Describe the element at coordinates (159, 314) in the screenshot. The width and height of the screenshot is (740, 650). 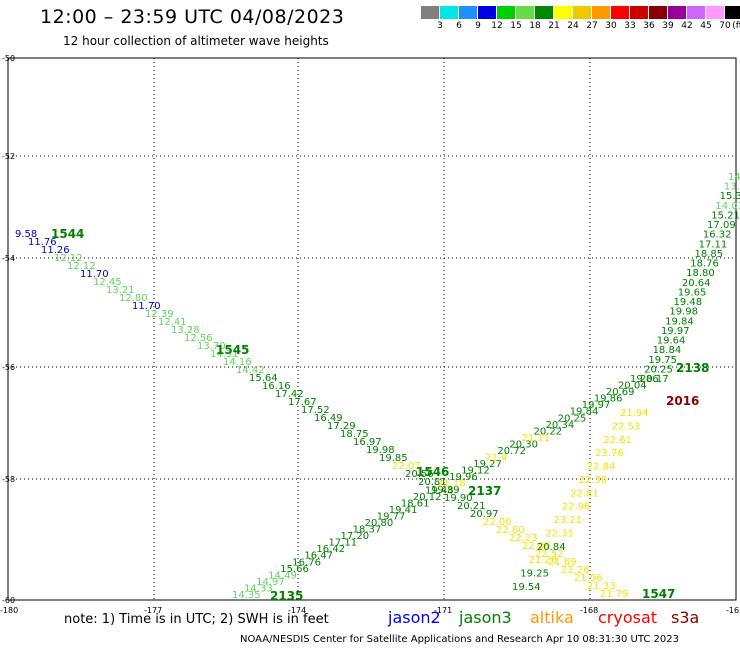
I see `swh-value: 12.39` at that location.